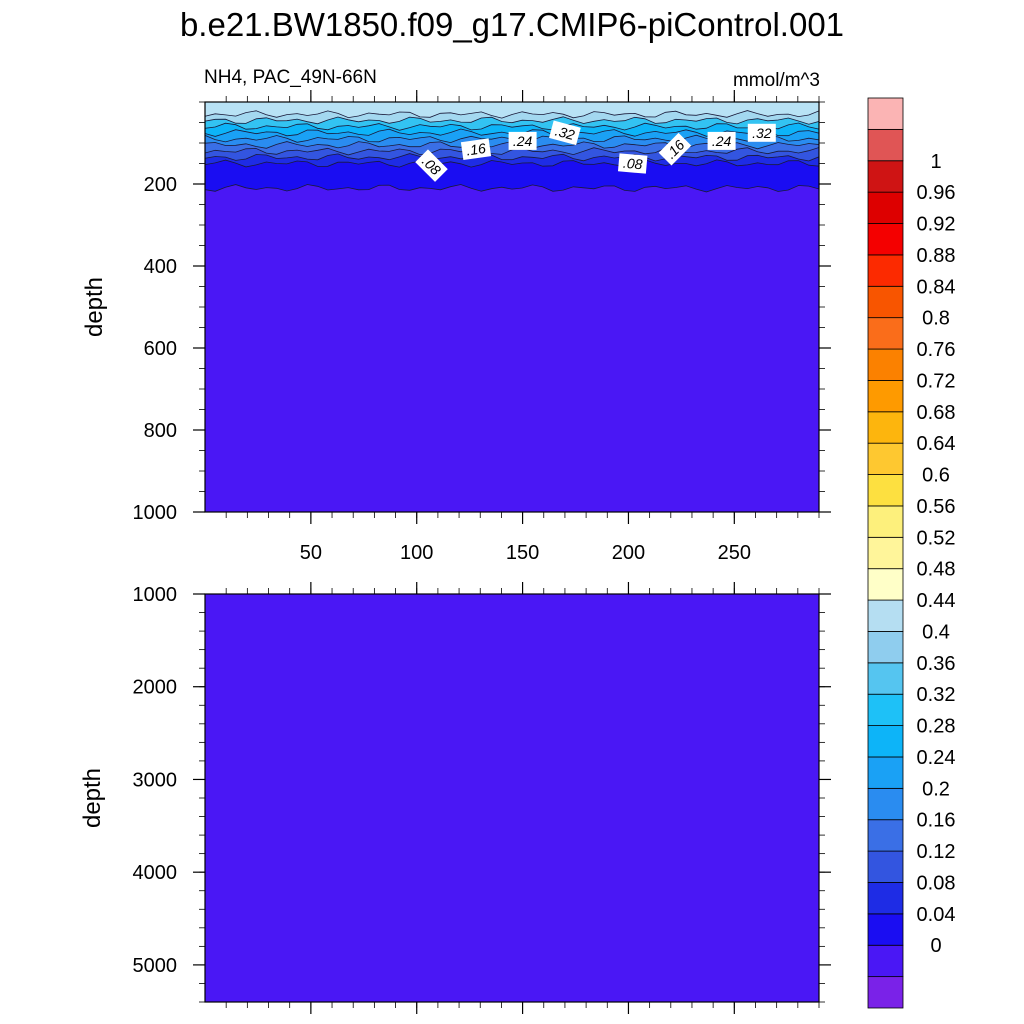  Describe the element at coordinates (160, 185) in the screenshot. I see `y-tick-label: 200` at that location.